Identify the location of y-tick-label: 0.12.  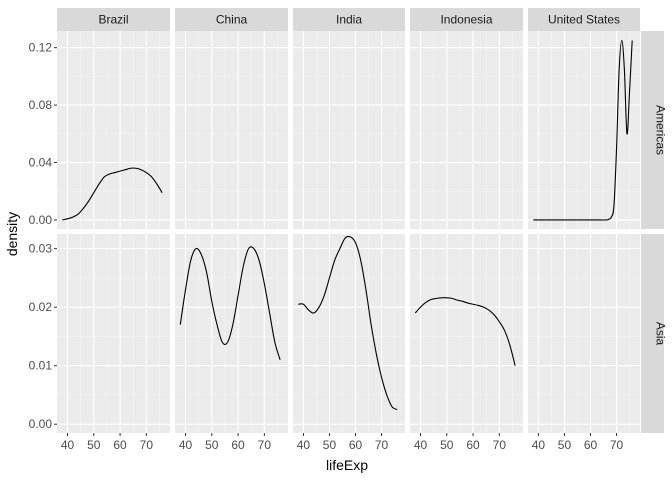
(41, 48).